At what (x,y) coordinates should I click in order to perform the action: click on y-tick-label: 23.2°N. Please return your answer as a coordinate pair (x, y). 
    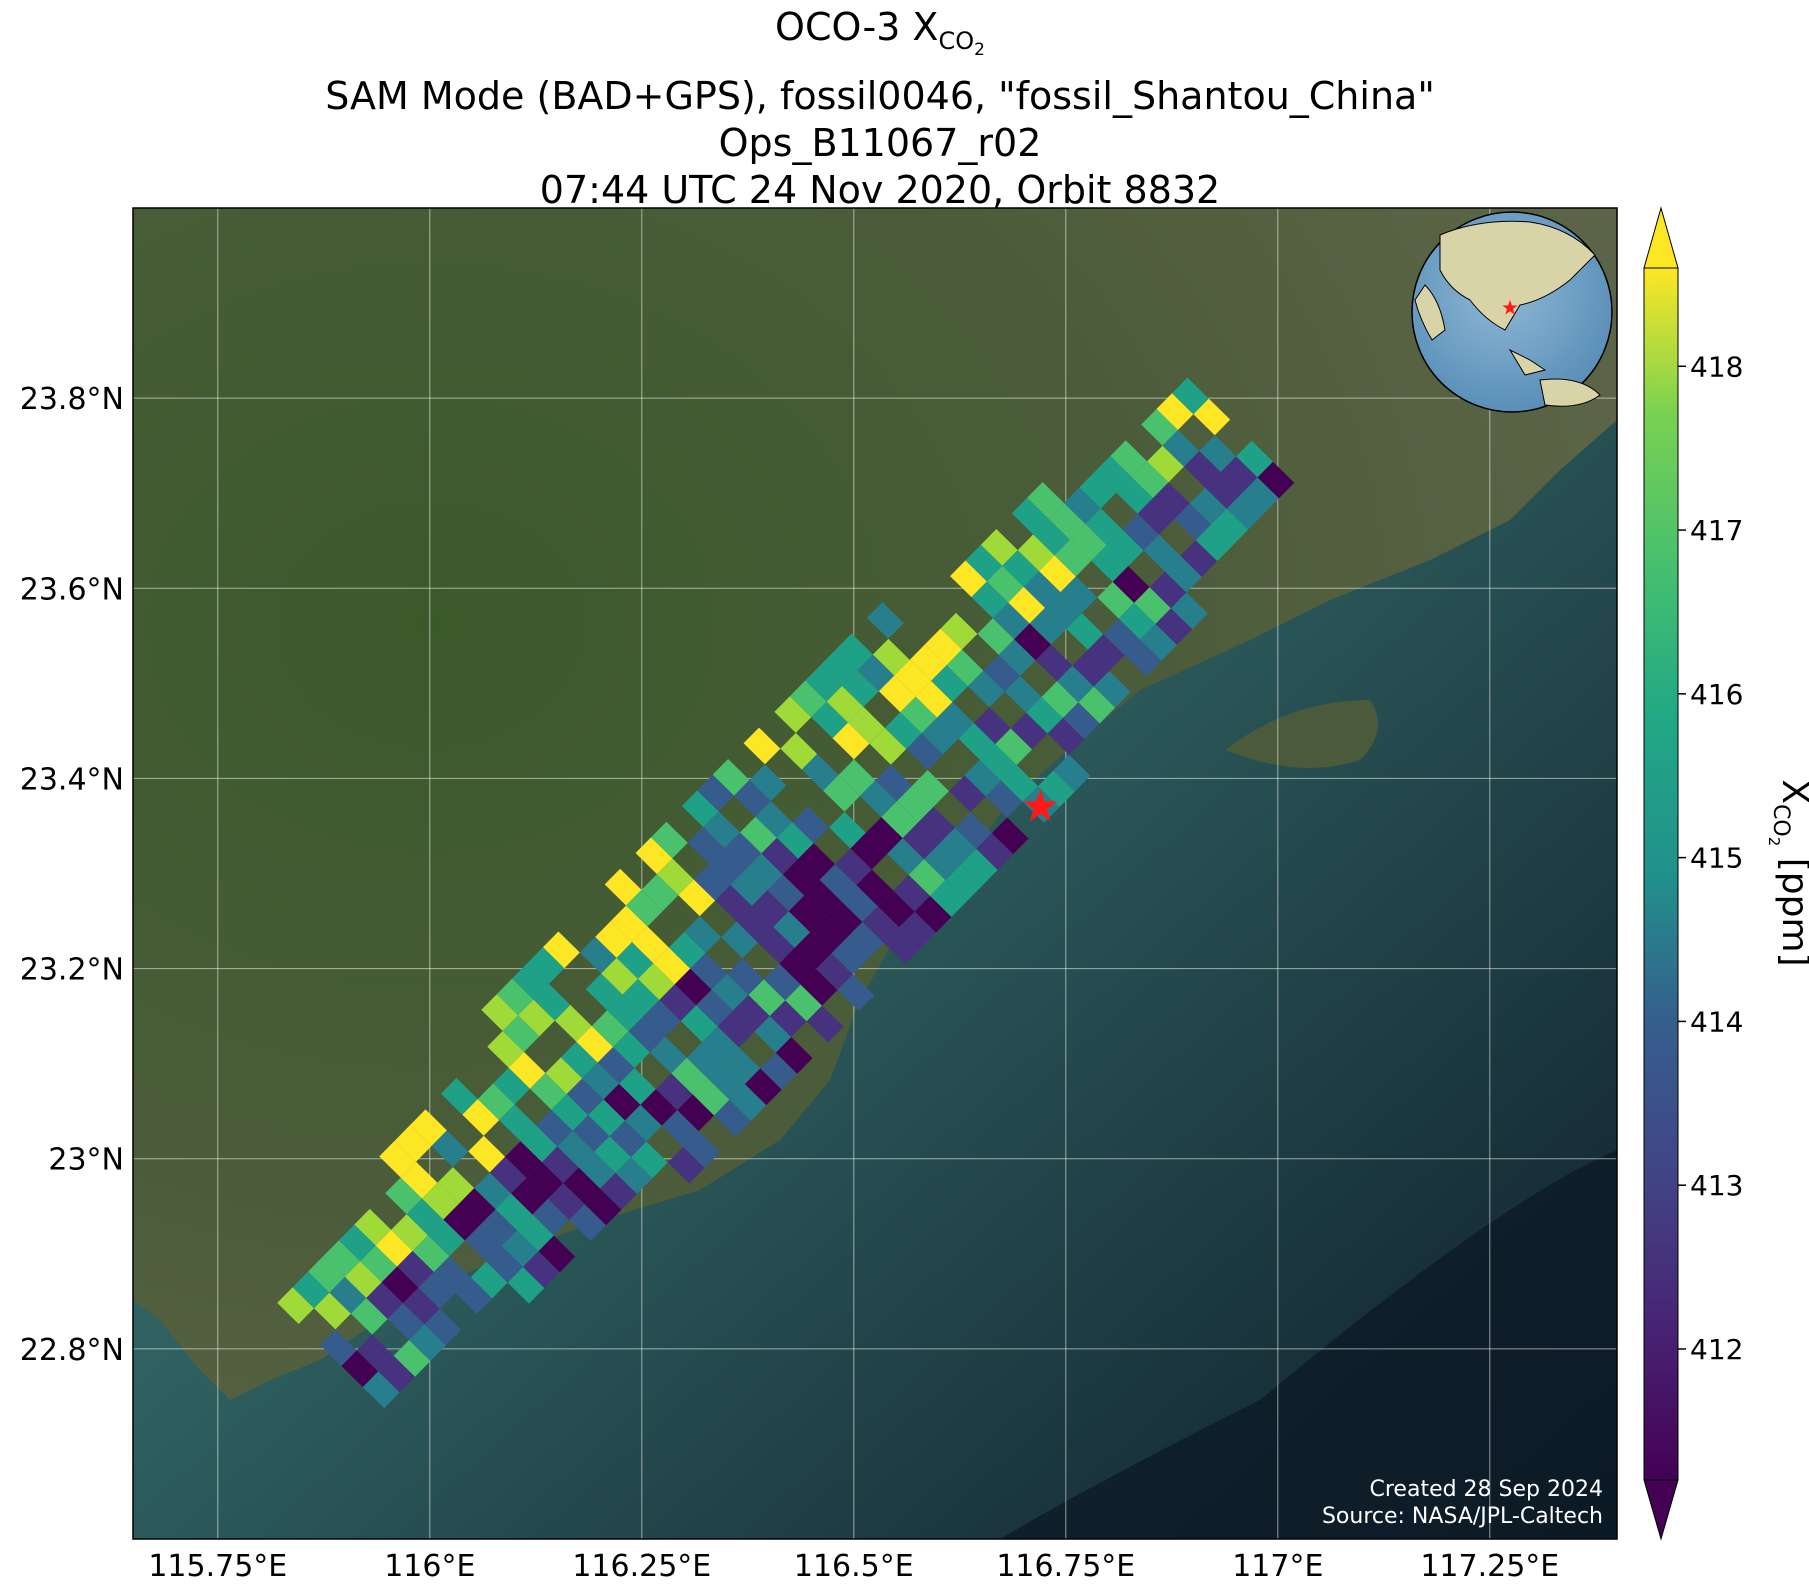
    Looking at the image, I should click on (72, 970).